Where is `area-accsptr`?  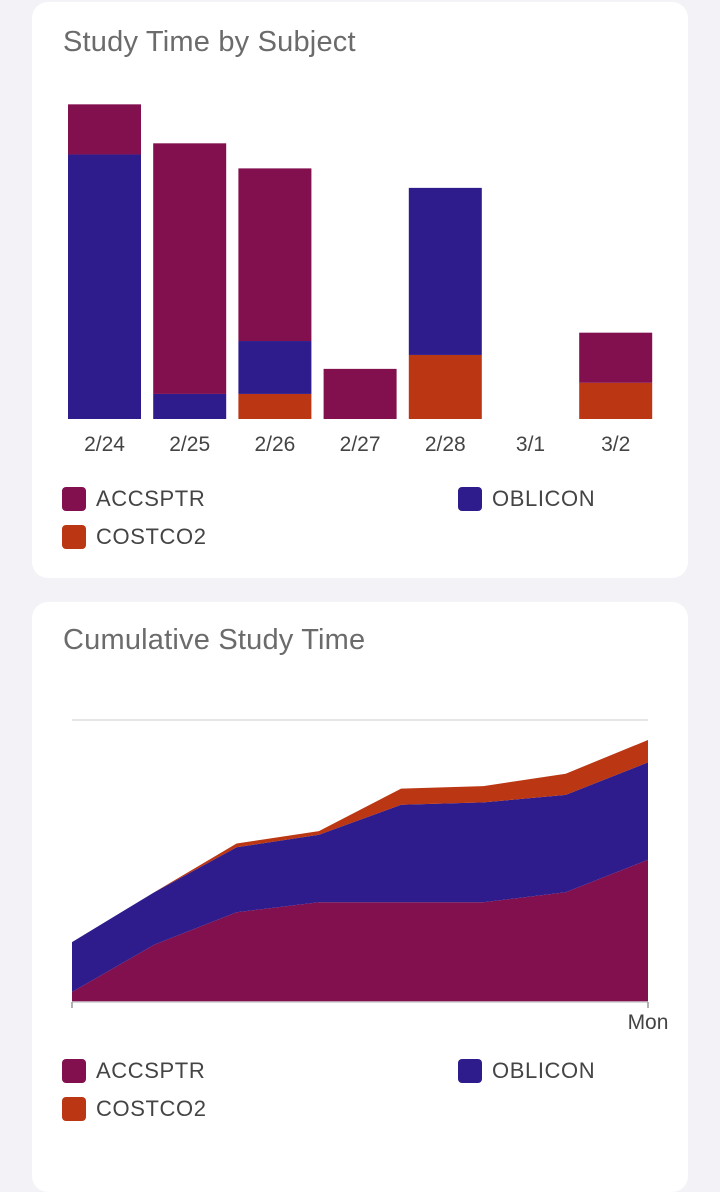 area-accsptr is located at coordinates (360, 930).